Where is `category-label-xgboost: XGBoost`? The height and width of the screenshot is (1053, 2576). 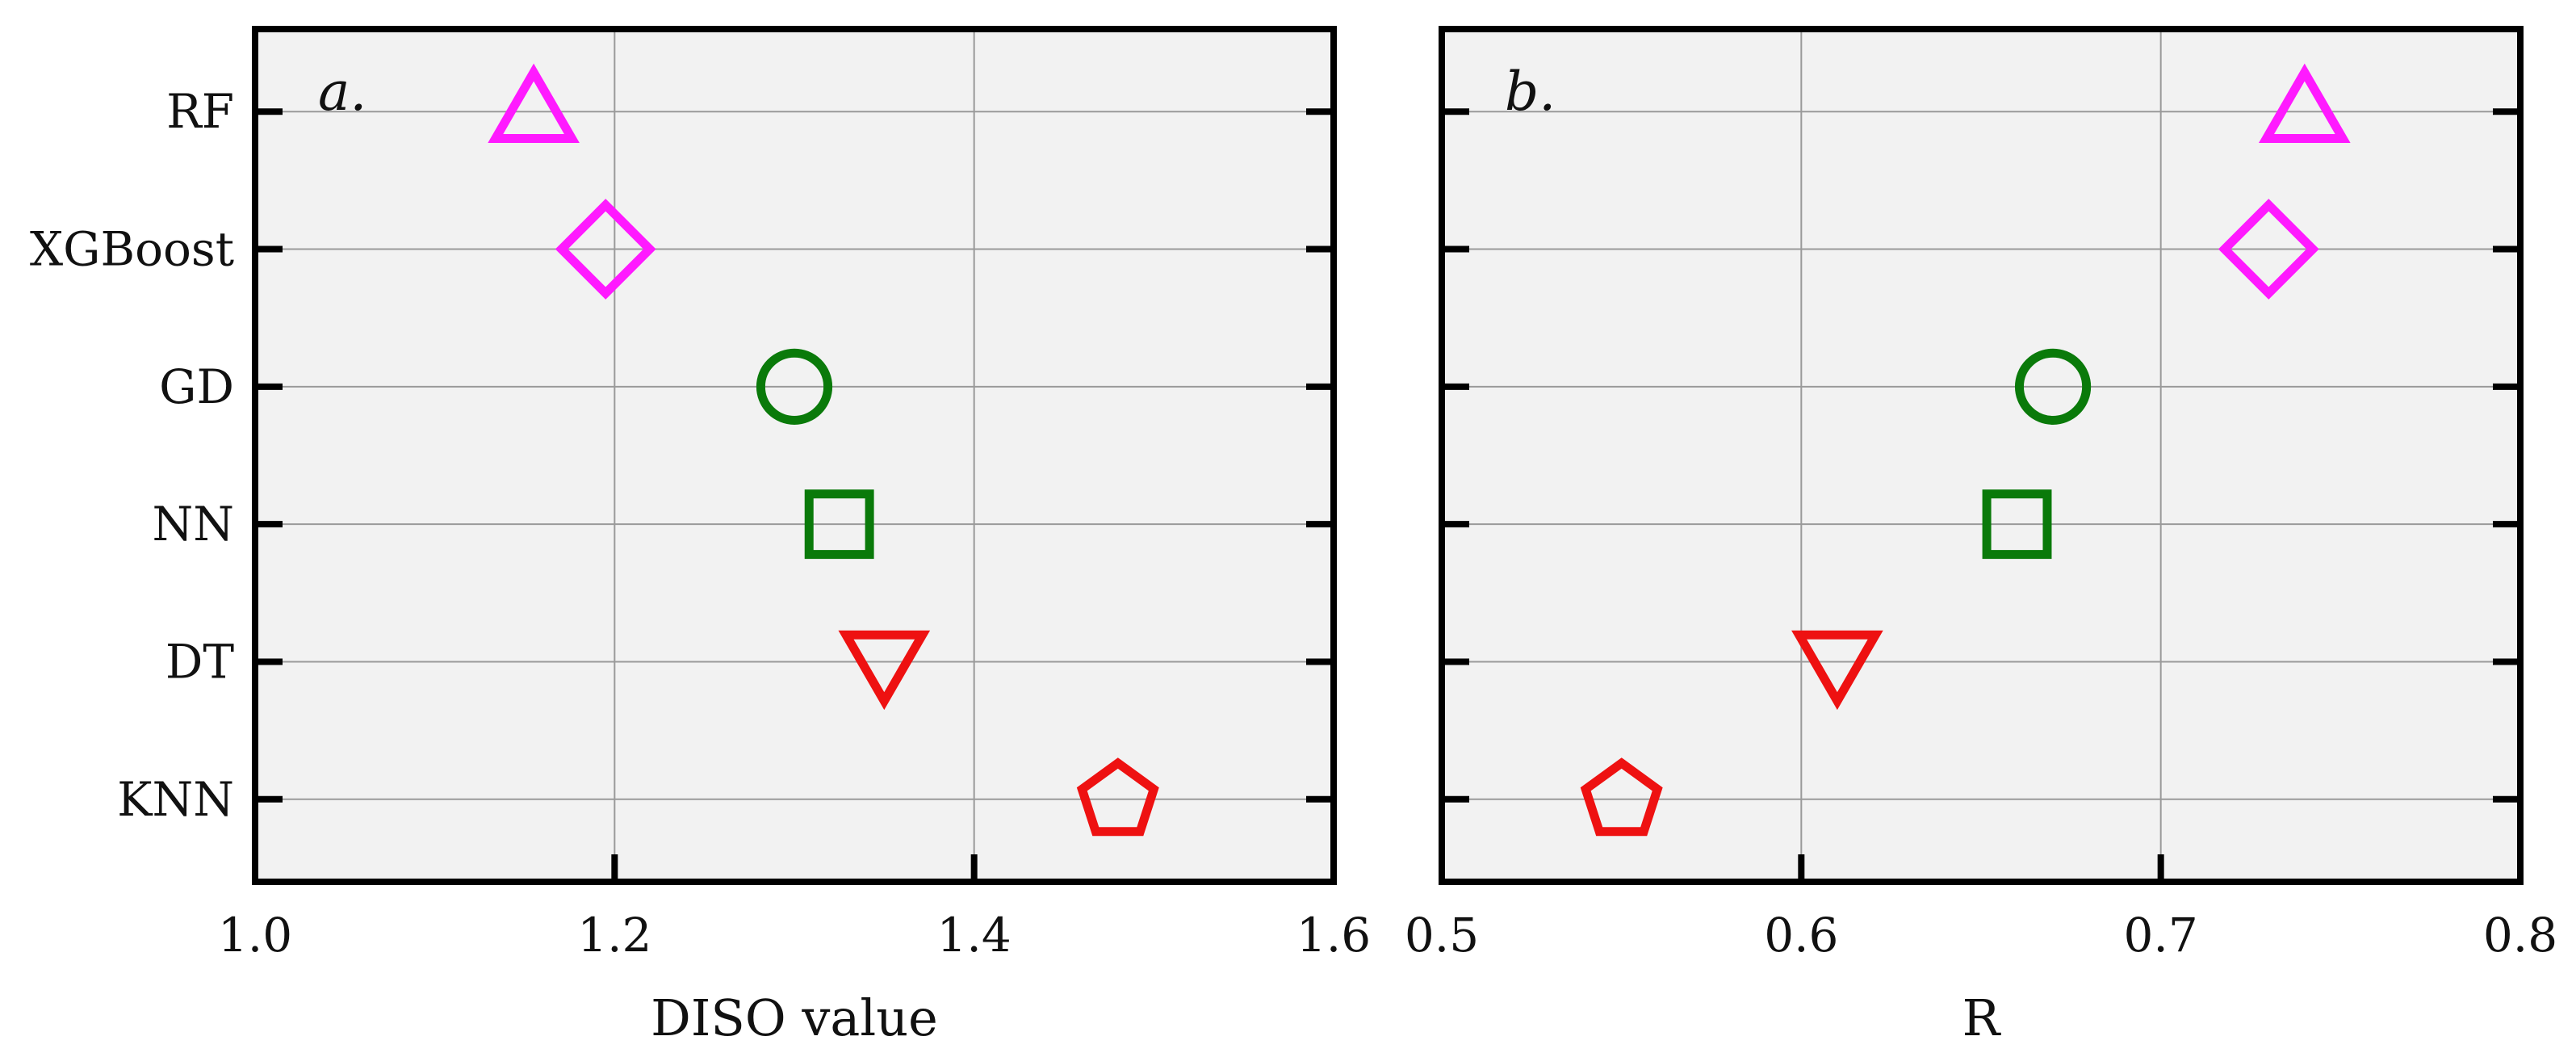 category-label-xgboost: XGBoost is located at coordinates (132, 249).